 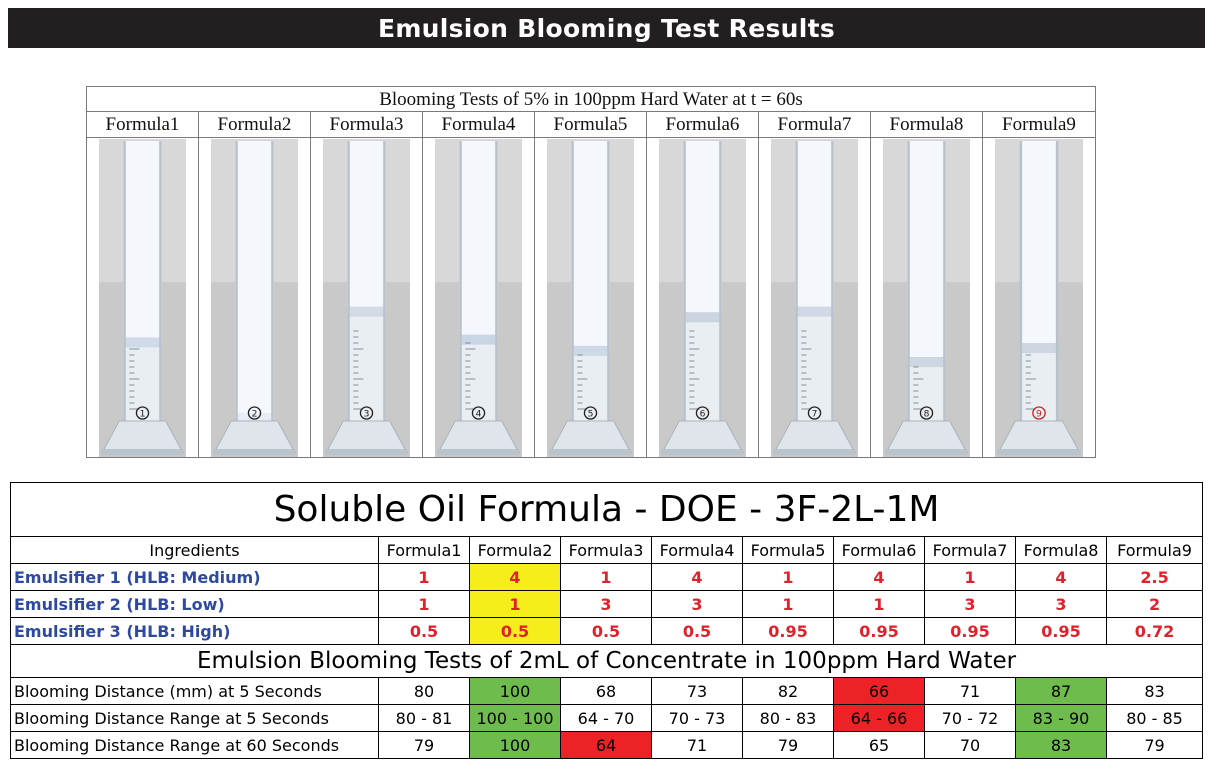 I want to click on ingredients-header: Ingredients, so click(x=194, y=550).